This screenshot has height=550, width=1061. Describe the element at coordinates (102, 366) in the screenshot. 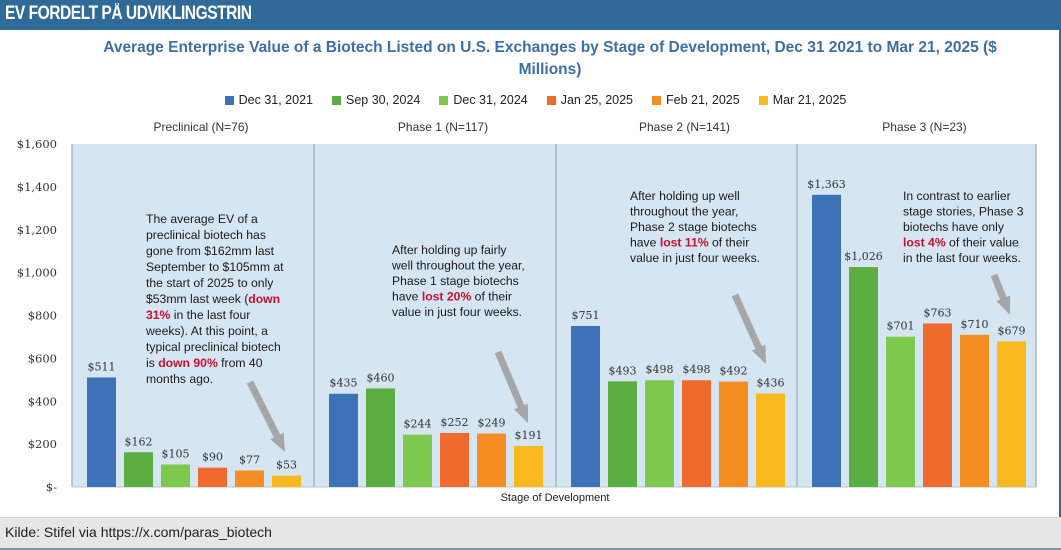

I see `data-label: $511` at that location.